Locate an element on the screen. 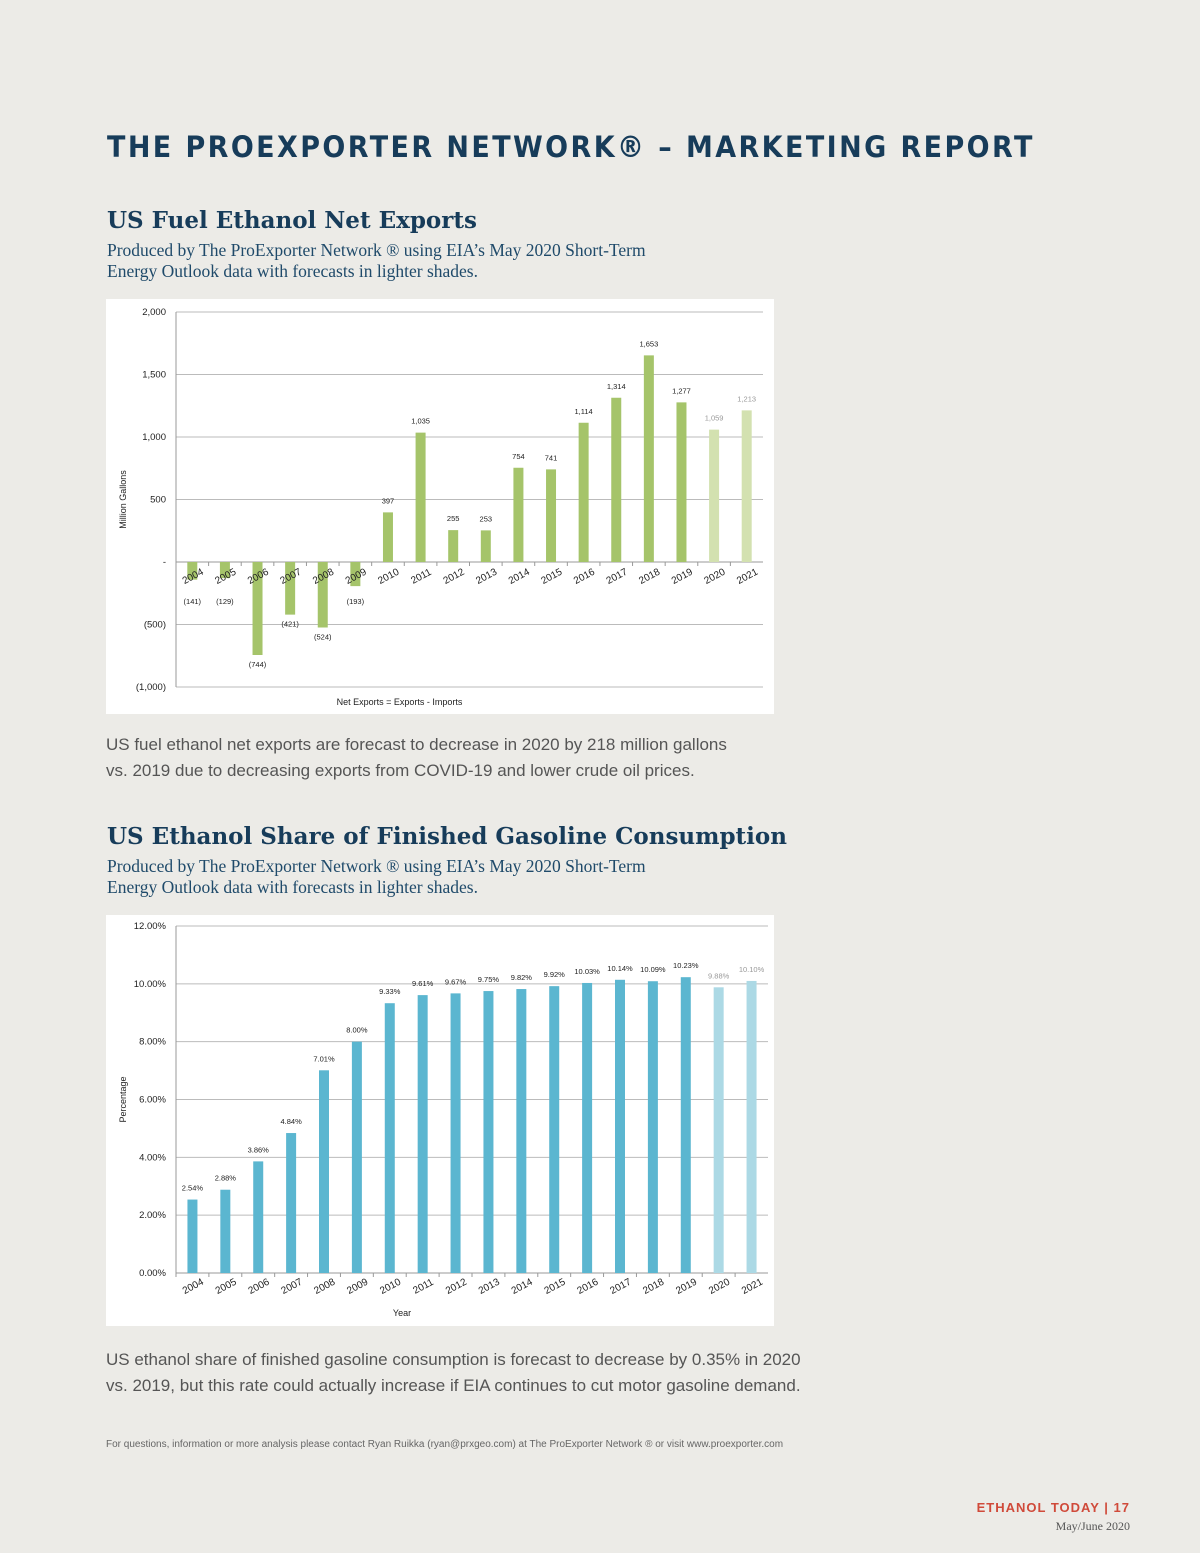  data-label-2009: 8.00% is located at coordinates (357, 1030).